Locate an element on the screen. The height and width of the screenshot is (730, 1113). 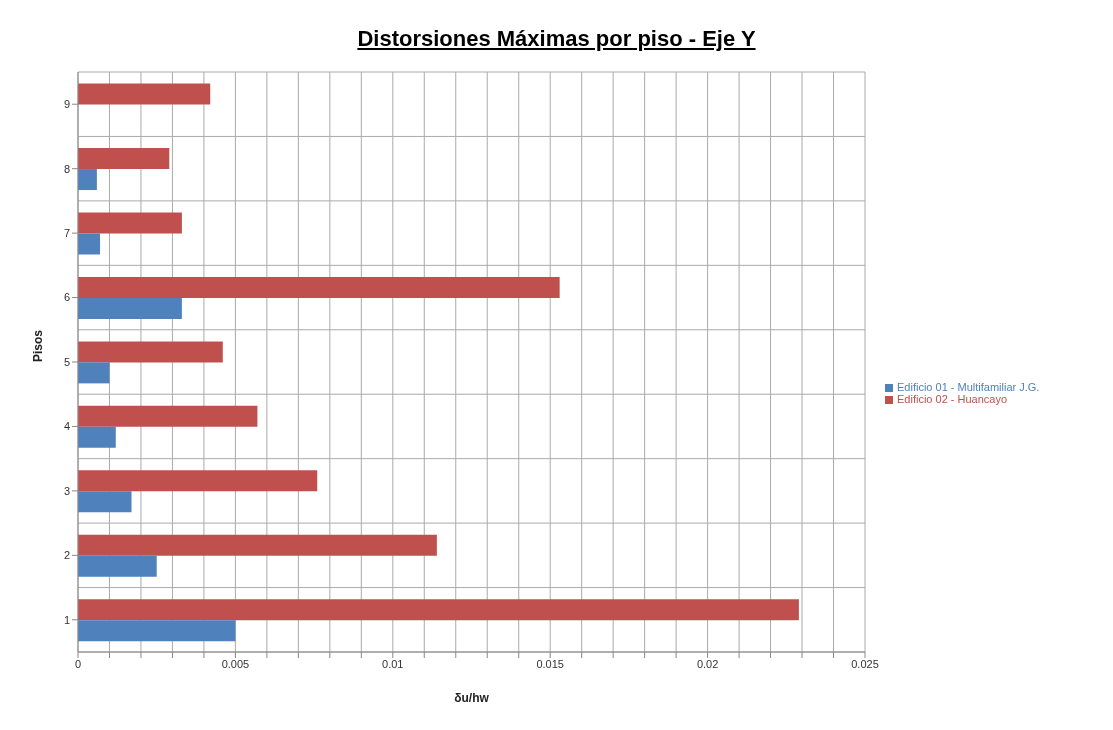
y-axis-title: Pisos is located at coordinates (38, 345).